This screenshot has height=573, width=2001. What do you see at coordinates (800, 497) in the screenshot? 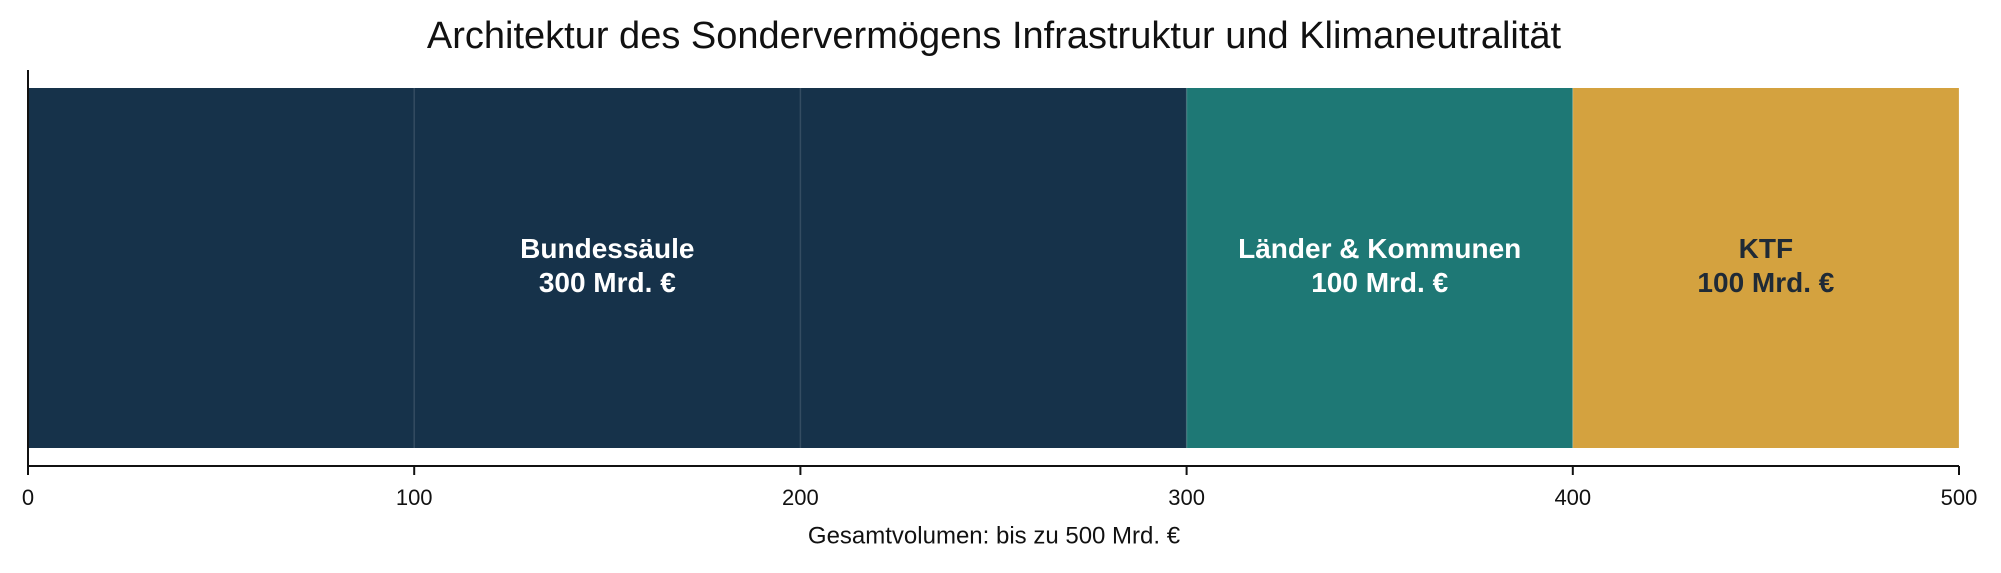
I see `x-tick-label: 200` at bounding box center [800, 497].